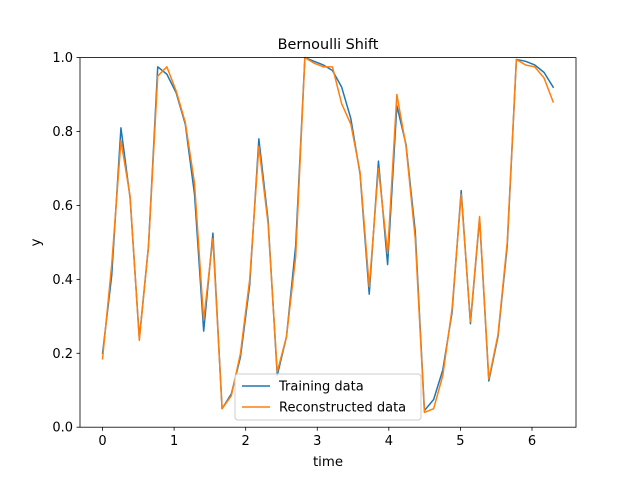  What do you see at coordinates (328, 45) in the screenshot?
I see `chart-title: Bernoulli Shift` at bounding box center [328, 45].